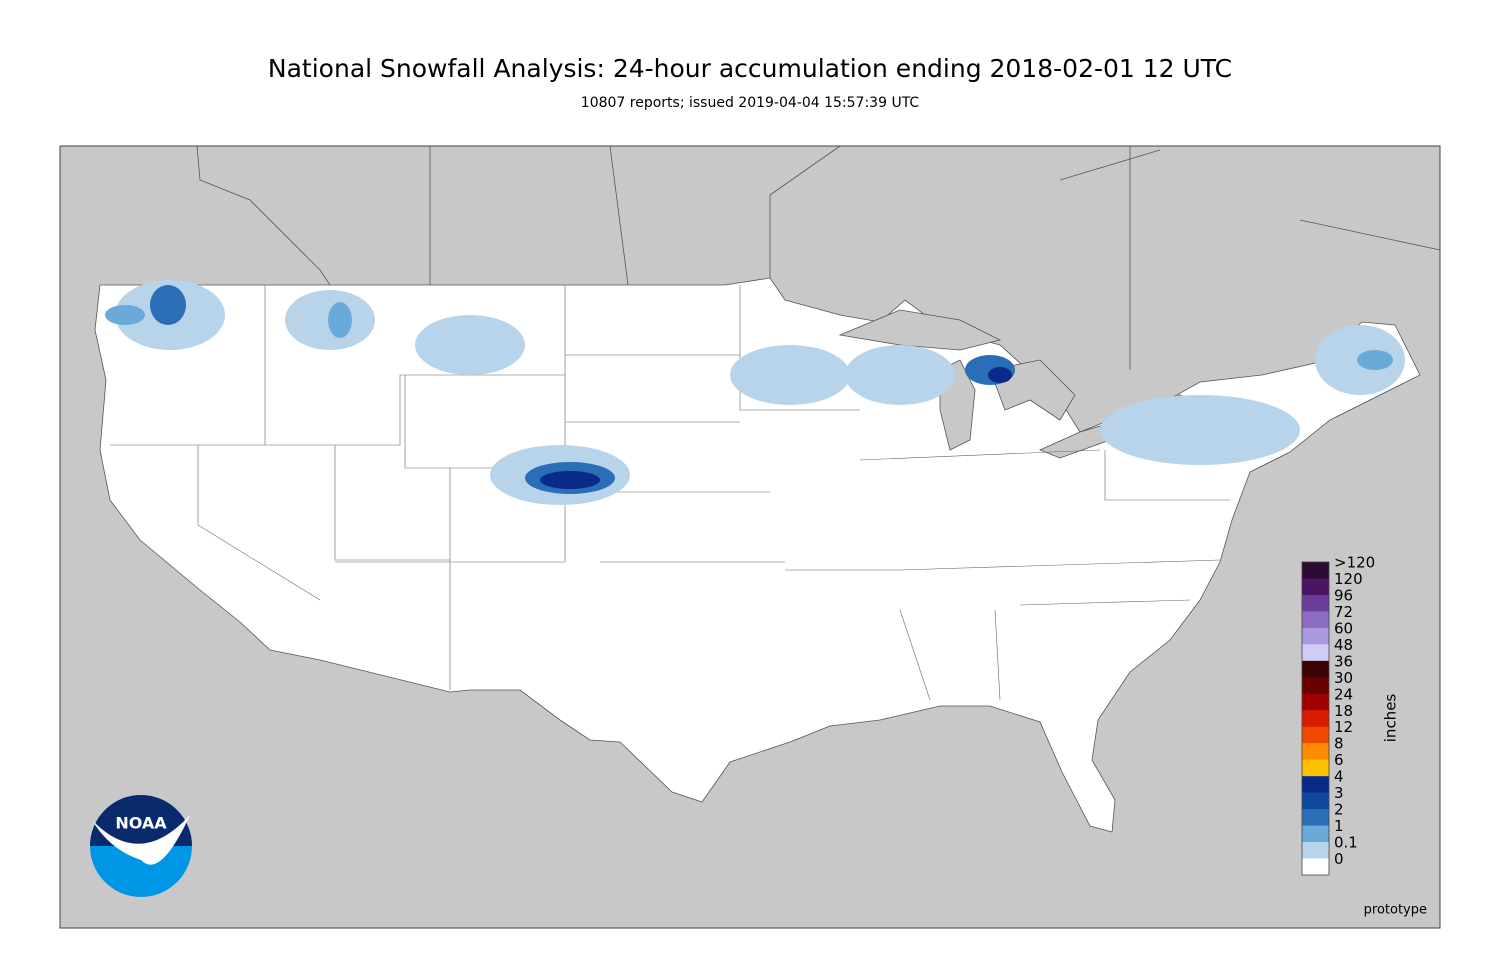 The image size is (1500, 978). Describe the element at coordinates (1354, 563) in the screenshot. I see `legend-label: >120` at that location.